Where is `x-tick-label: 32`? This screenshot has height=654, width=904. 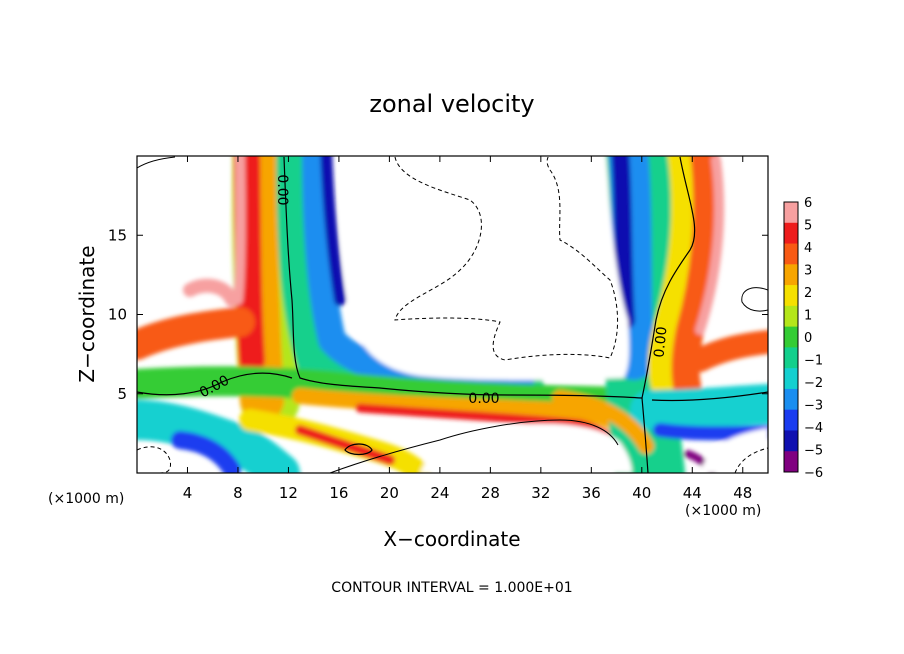
x-tick-label: 32 is located at coordinates (540, 493).